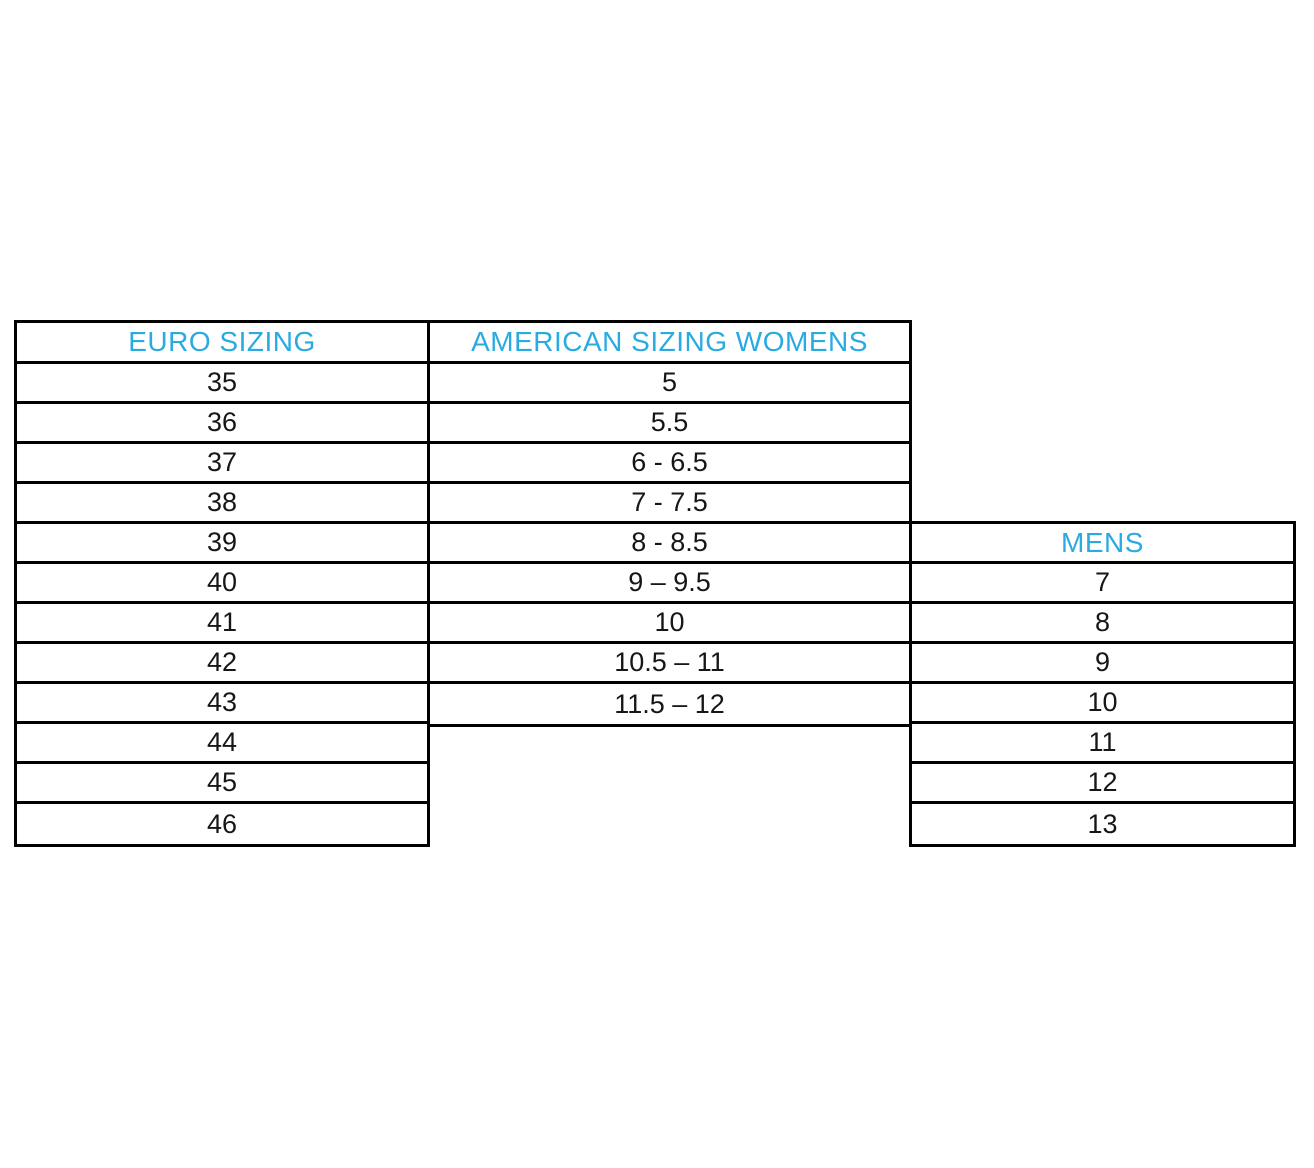 This screenshot has height=1168, width=1314. What do you see at coordinates (222, 343) in the screenshot?
I see `euro-sizing-header: EURO SIZING` at bounding box center [222, 343].